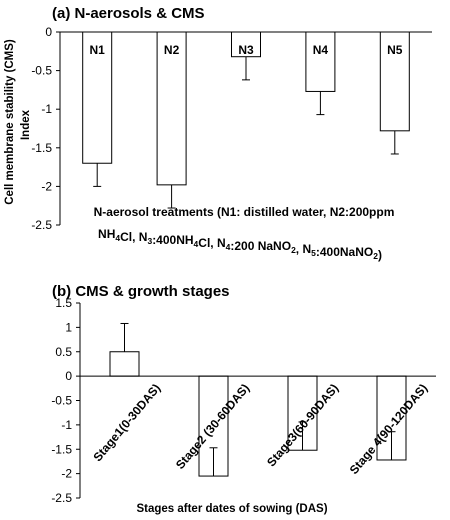 Image resolution: width=450 pixels, height=520 pixels. I want to click on chart-a-y-tick-label: -0.5, so click(41, 71).